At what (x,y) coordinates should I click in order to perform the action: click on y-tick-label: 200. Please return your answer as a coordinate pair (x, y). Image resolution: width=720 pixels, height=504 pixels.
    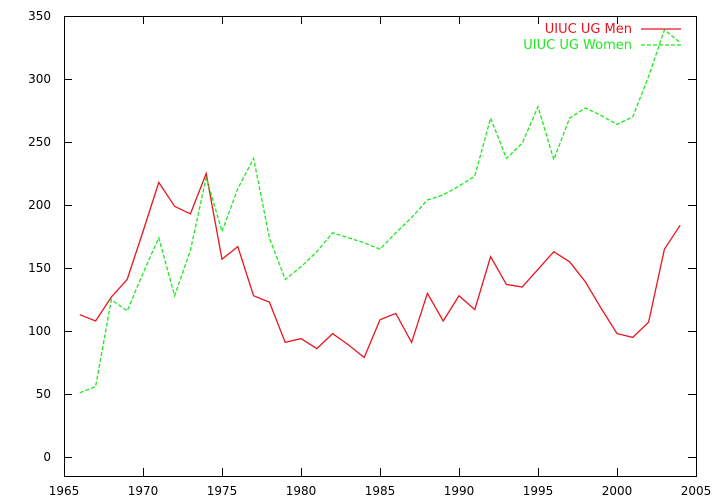
    Looking at the image, I should click on (39, 205).